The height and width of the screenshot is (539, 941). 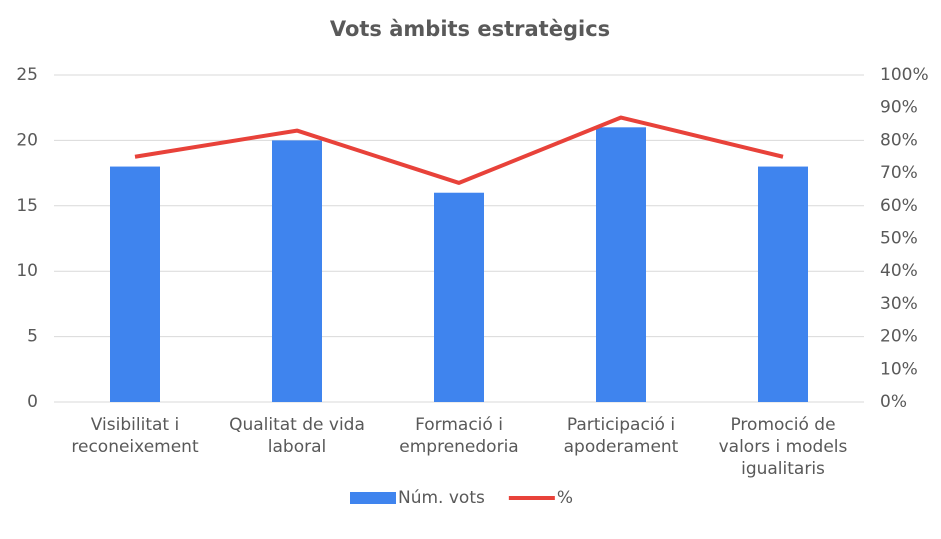 I want to click on y-tick-label: 25, so click(x=27, y=75).